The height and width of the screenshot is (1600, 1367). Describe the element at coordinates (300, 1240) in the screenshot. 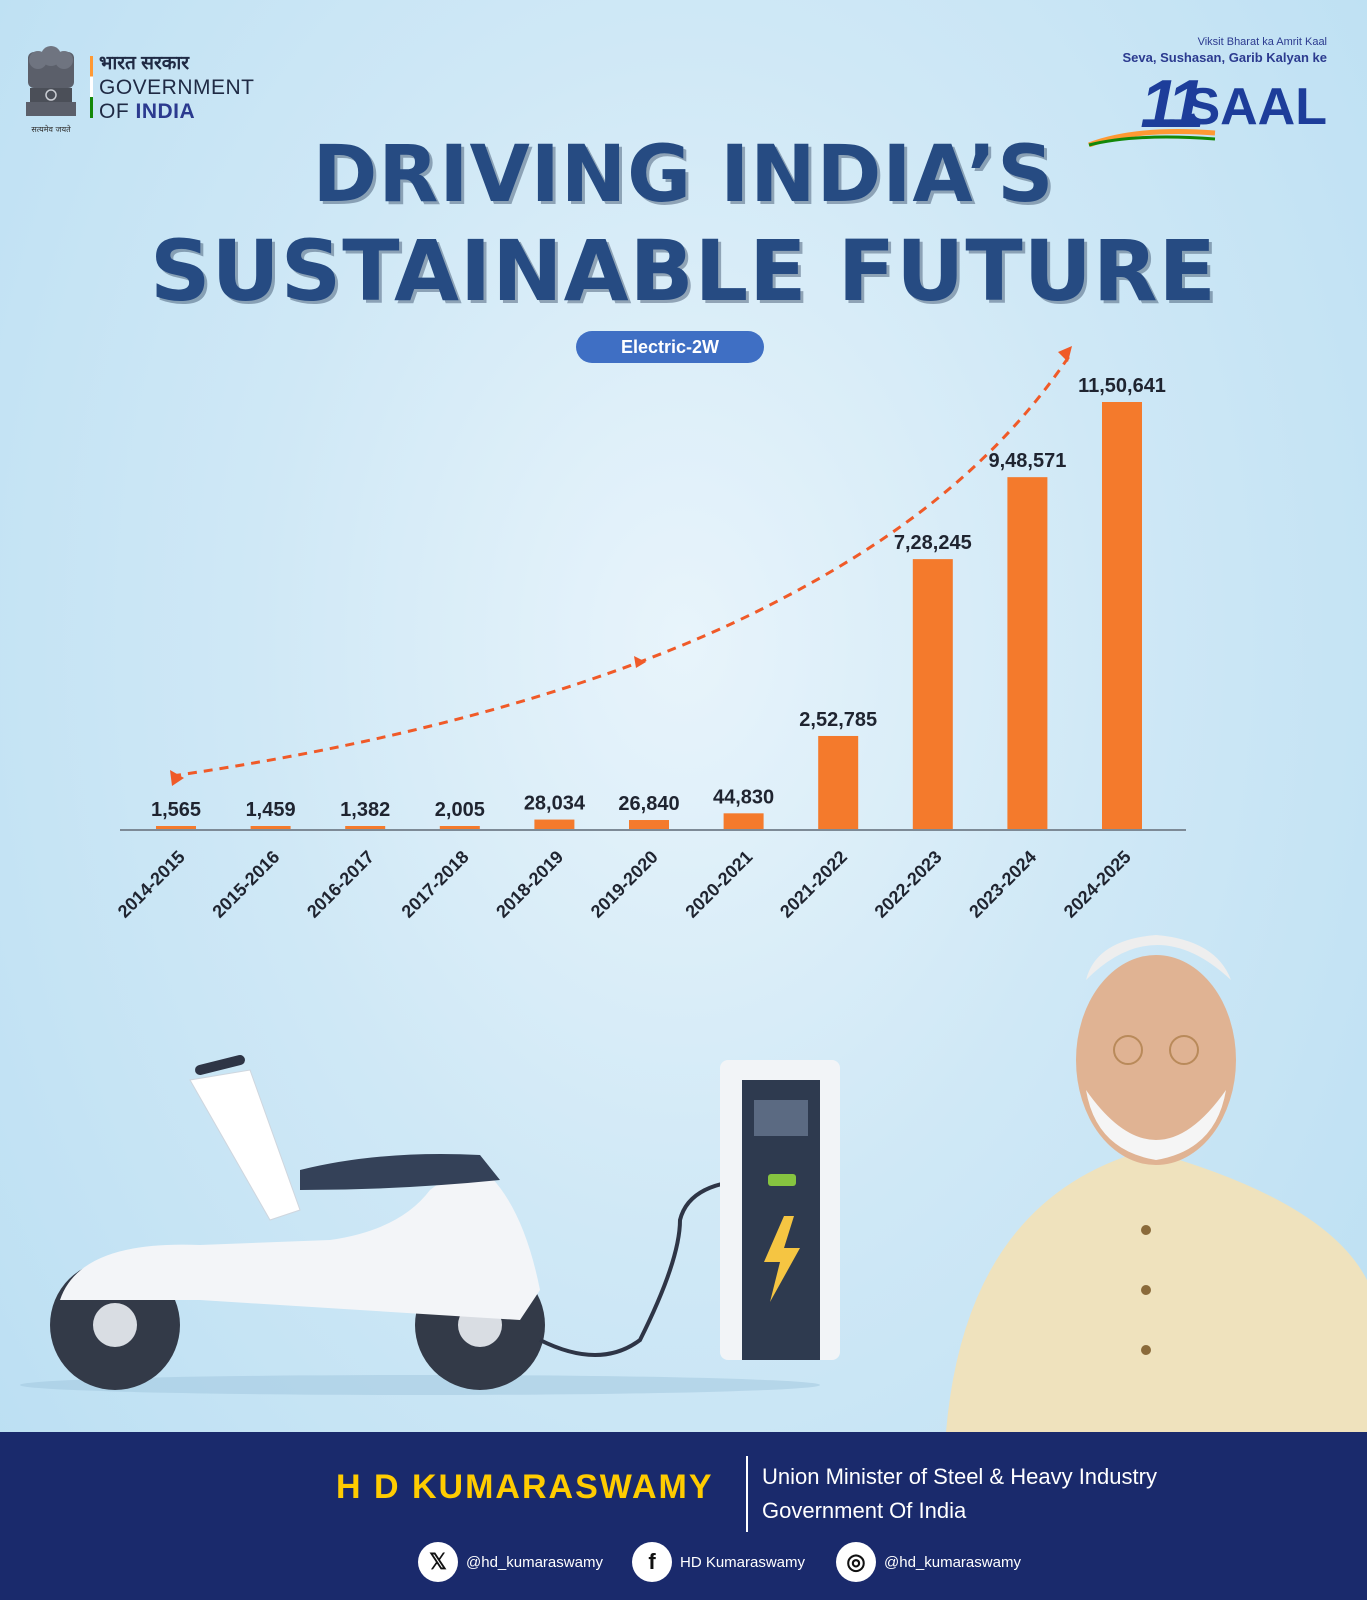

I see `scooter-body` at that location.